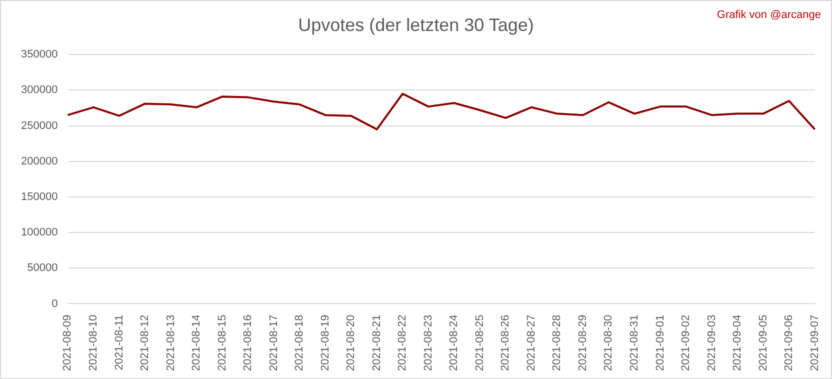  Describe the element at coordinates (634, 343) in the screenshot. I see `x-tick-label: 2021-08-31` at that location.